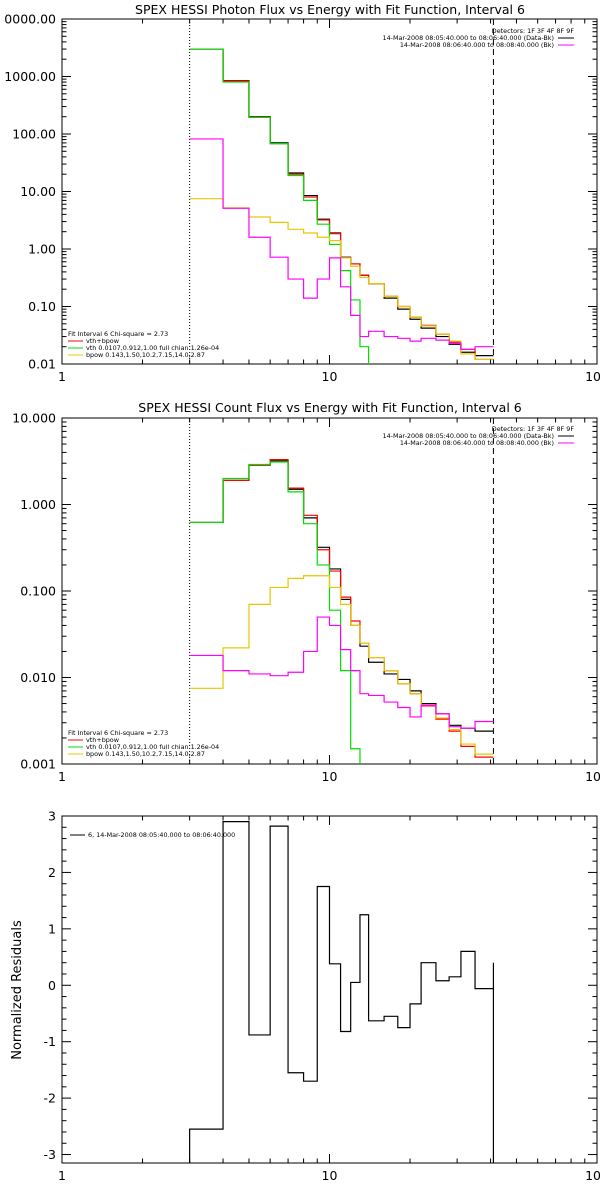 This screenshot has width=600, height=1200. Describe the element at coordinates (42, 249) in the screenshot. I see `y-tick-label: 1.00` at that location.